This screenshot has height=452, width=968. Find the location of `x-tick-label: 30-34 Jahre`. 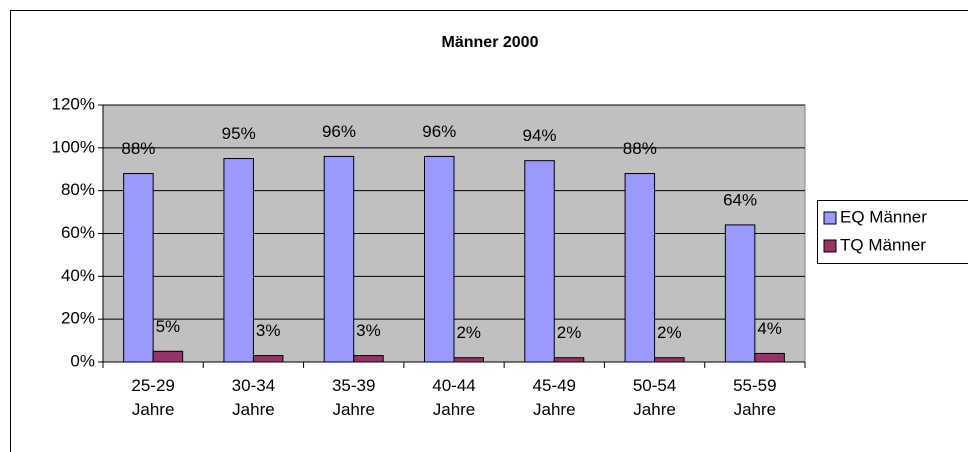

x-tick-label: 30-34 Jahre is located at coordinates (253, 397).